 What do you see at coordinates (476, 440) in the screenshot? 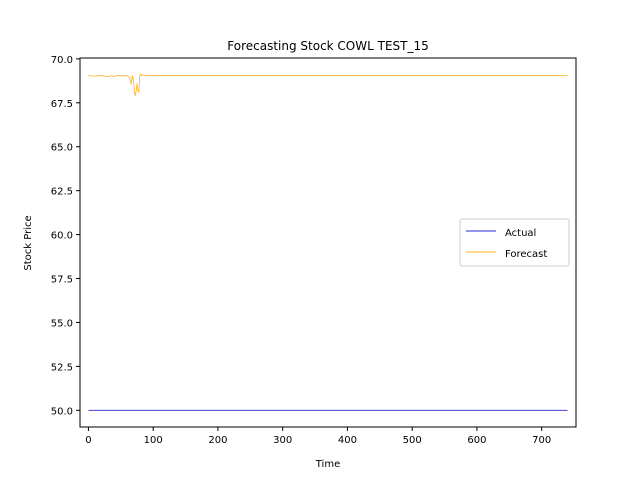
I see `x-tick-label: 600` at bounding box center [476, 440].